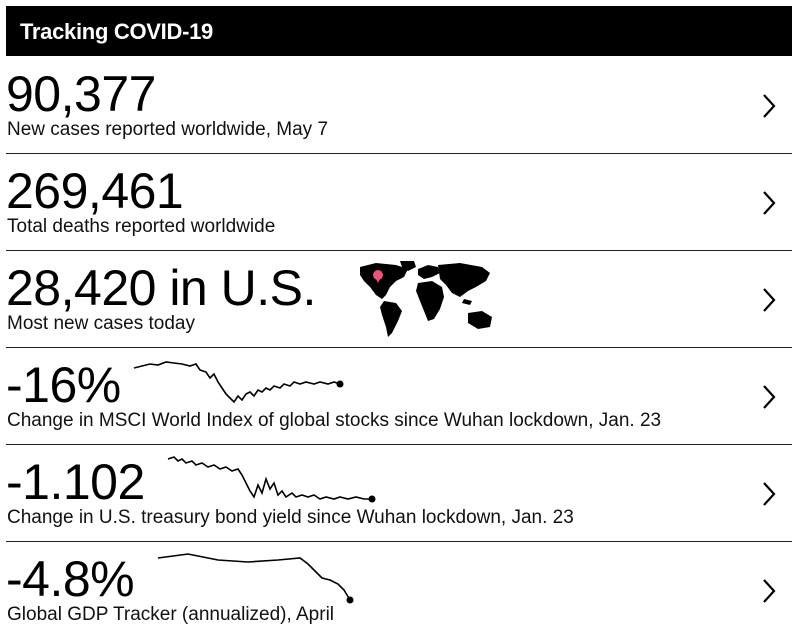  Describe the element at coordinates (116, 31) in the screenshot. I see `header-title: Tracking COVID-19` at that location.